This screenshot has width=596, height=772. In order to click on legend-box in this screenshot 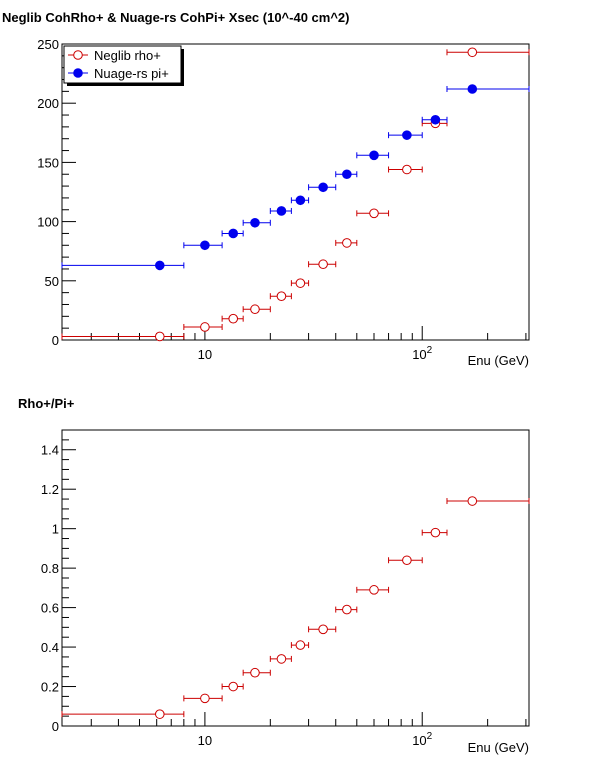, I will do `click(122, 64)`.